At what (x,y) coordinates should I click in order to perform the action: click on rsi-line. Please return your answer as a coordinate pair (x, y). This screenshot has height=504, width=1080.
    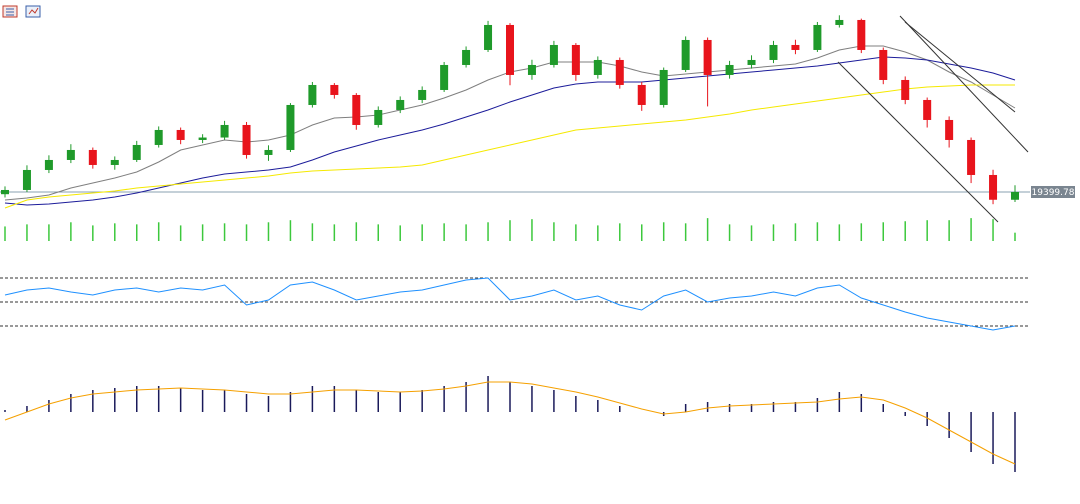
    Looking at the image, I should click on (510, 304).